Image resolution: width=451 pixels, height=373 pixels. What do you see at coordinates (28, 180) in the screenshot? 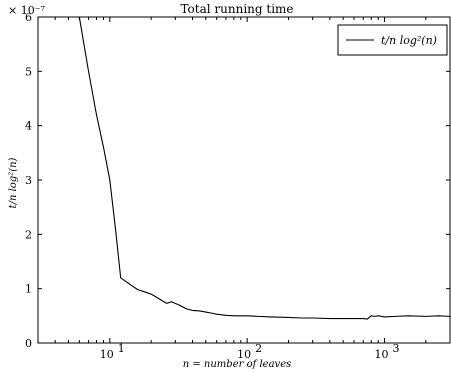
I see `y-tick-label: 3` at bounding box center [28, 180].